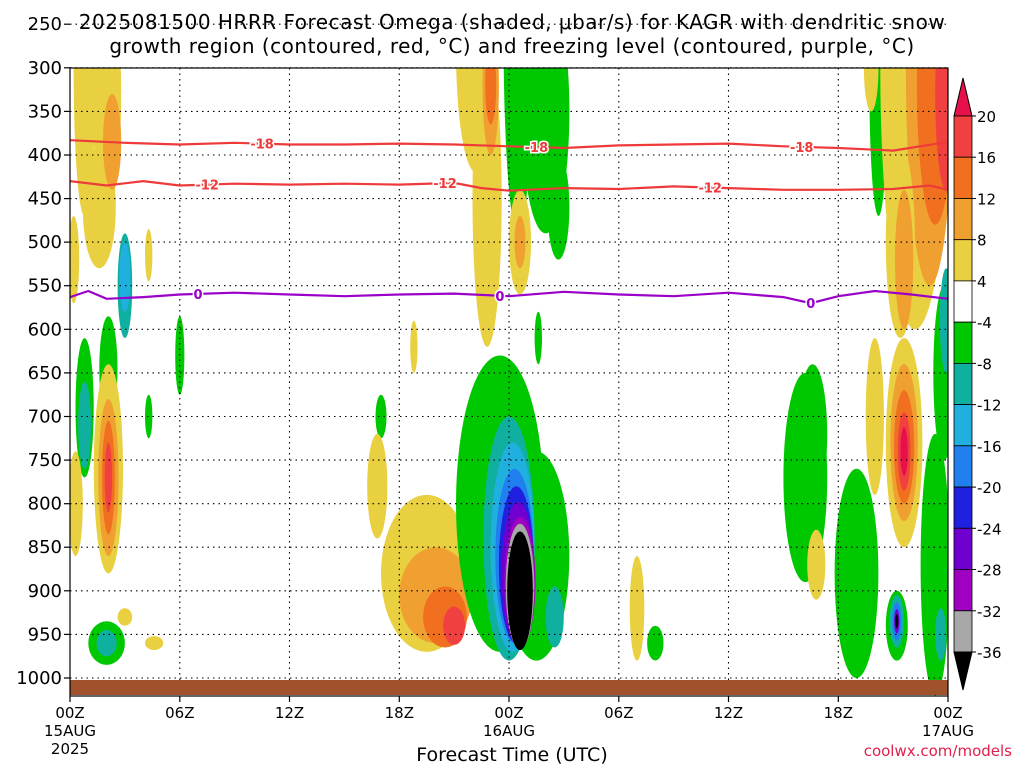  Describe the element at coordinates (45, 547) in the screenshot. I see `y-tick-label-850: 850` at that location.